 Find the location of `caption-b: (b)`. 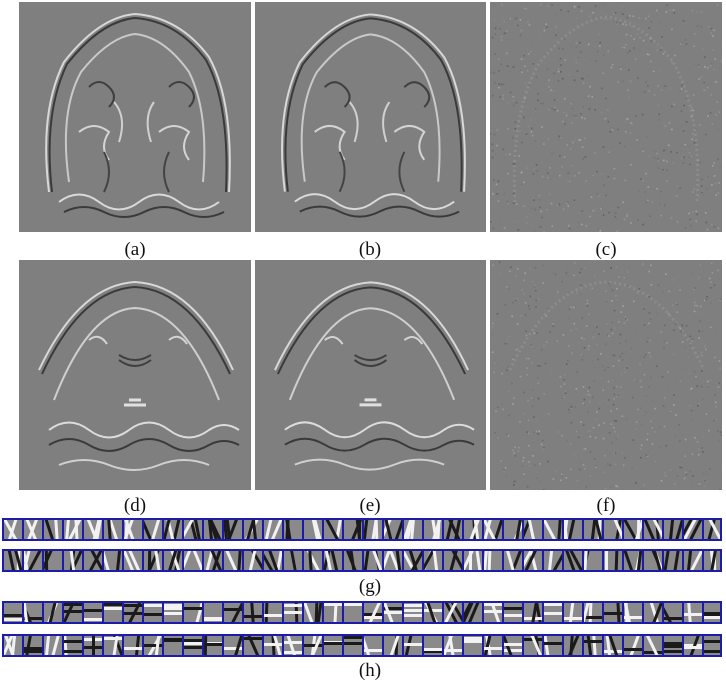

caption-b: (b) is located at coordinates (370, 249).